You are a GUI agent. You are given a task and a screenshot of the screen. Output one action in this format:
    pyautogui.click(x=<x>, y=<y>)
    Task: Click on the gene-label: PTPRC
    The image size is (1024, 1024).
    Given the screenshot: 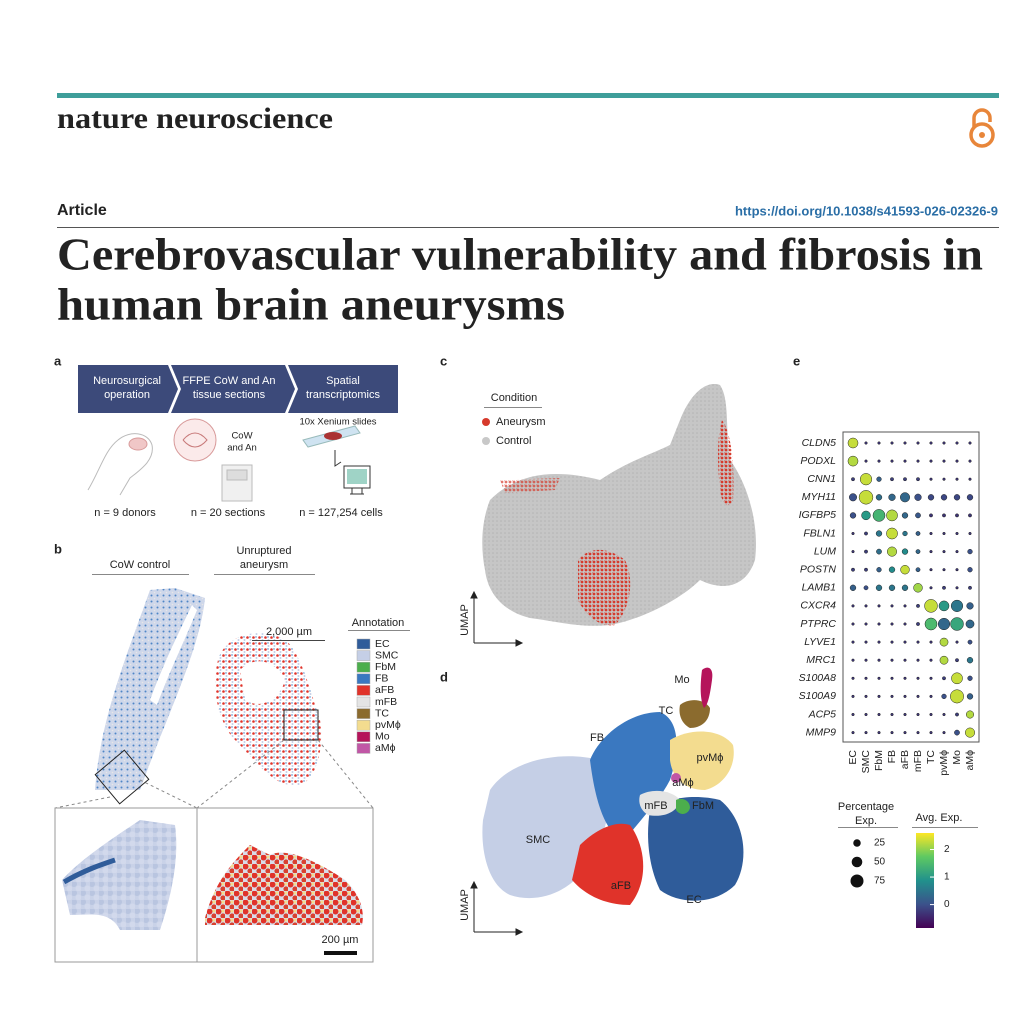 What is the action you would take?
    pyautogui.click(x=818, y=624)
    